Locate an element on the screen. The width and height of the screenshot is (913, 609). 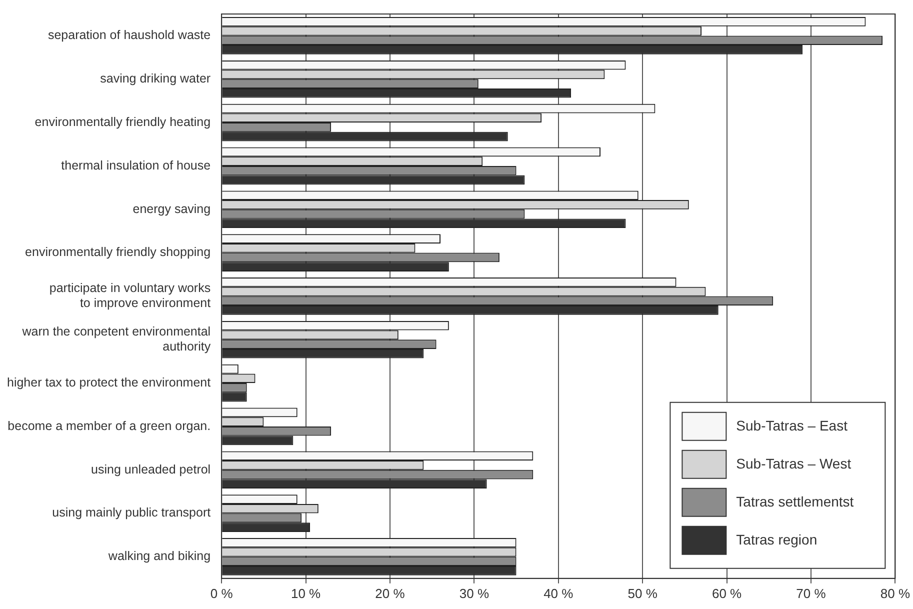
y-tick-label: using unleaded petrol is located at coordinates (151, 469).